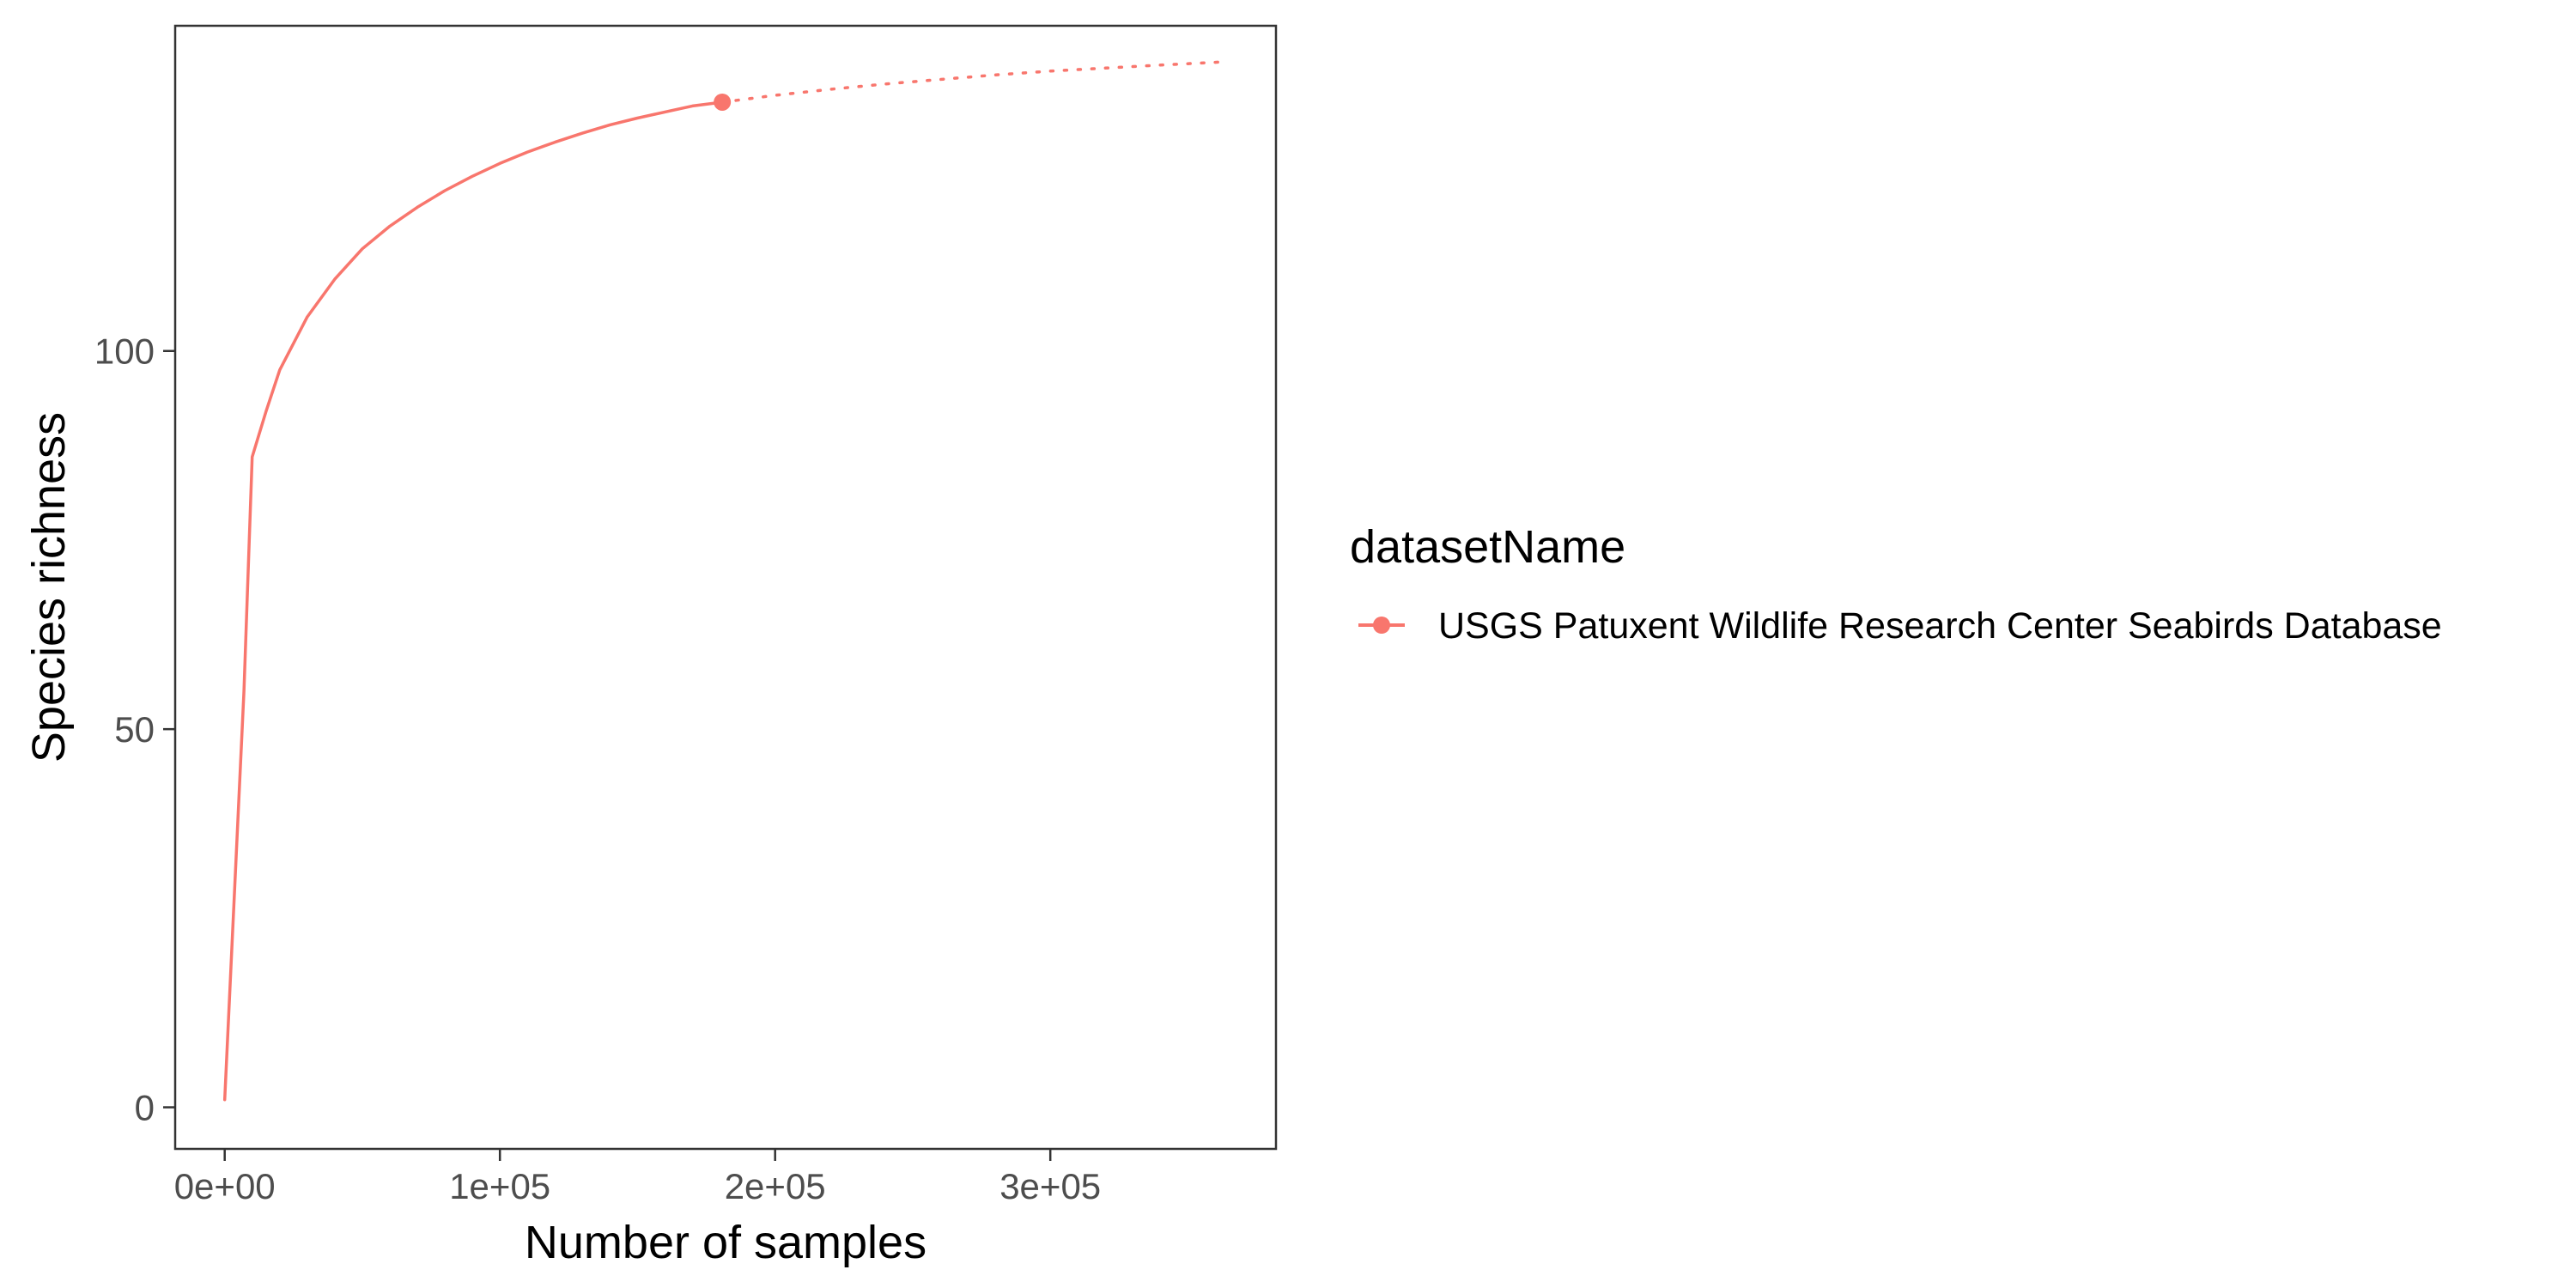 This screenshot has height=1288, width=2576. What do you see at coordinates (1488, 547) in the screenshot?
I see `legend-title: datasetName` at bounding box center [1488, 547].